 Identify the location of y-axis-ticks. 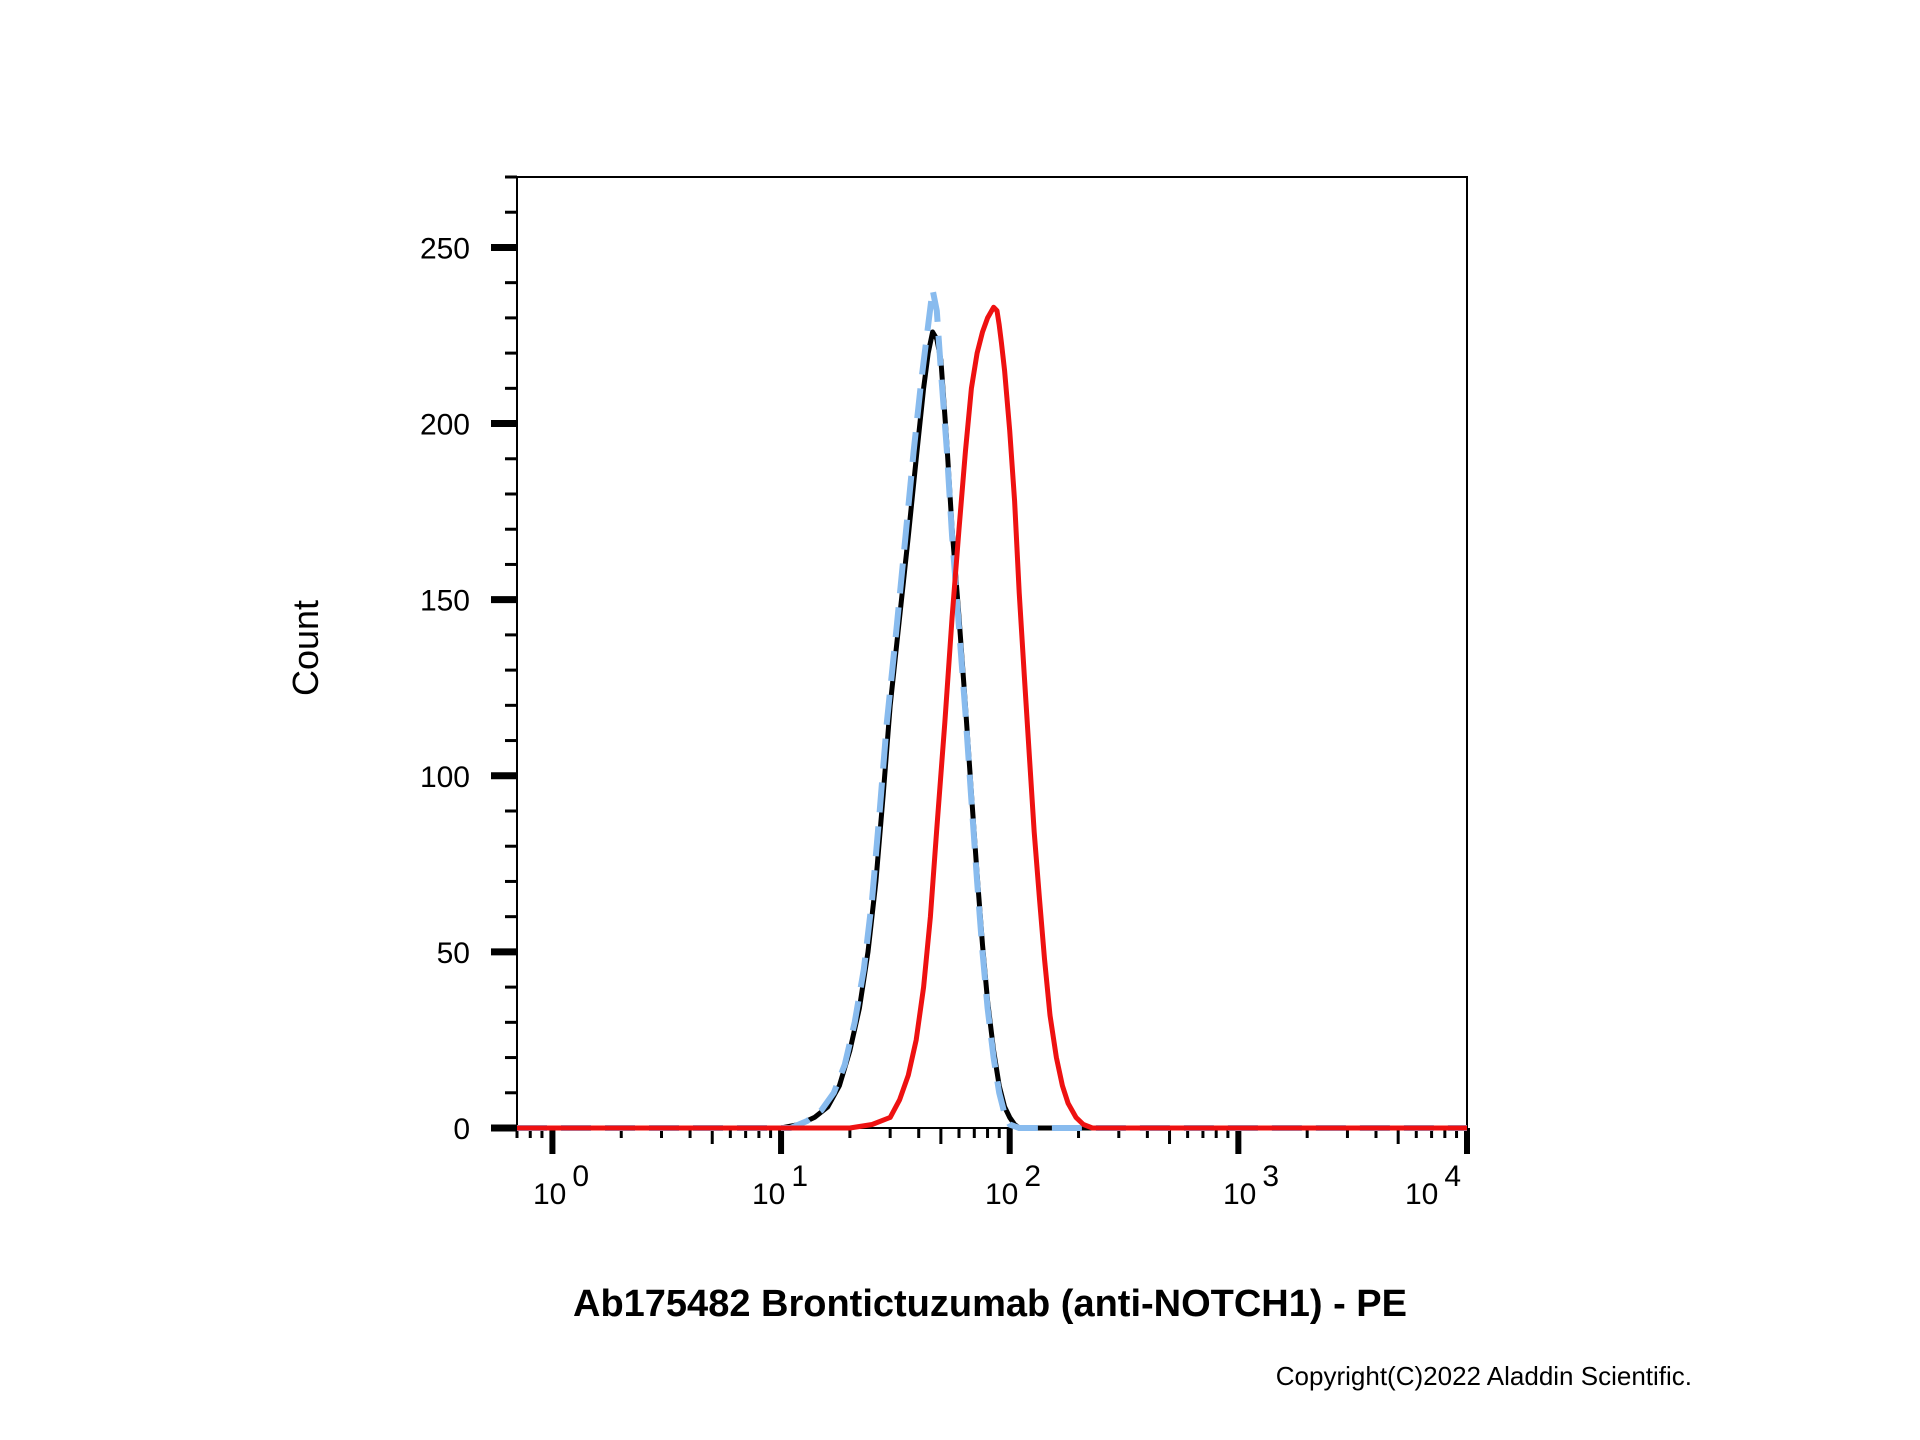
(504, 653).